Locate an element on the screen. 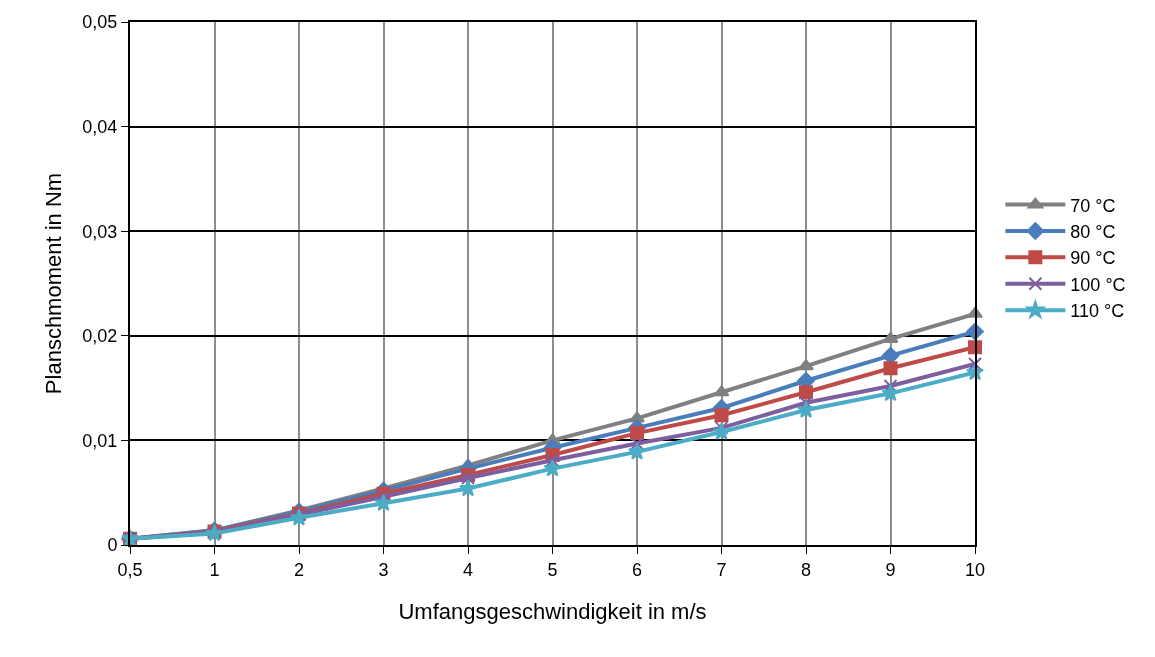  y-tick-label: 0,02 is located at coordinates (100, 336).